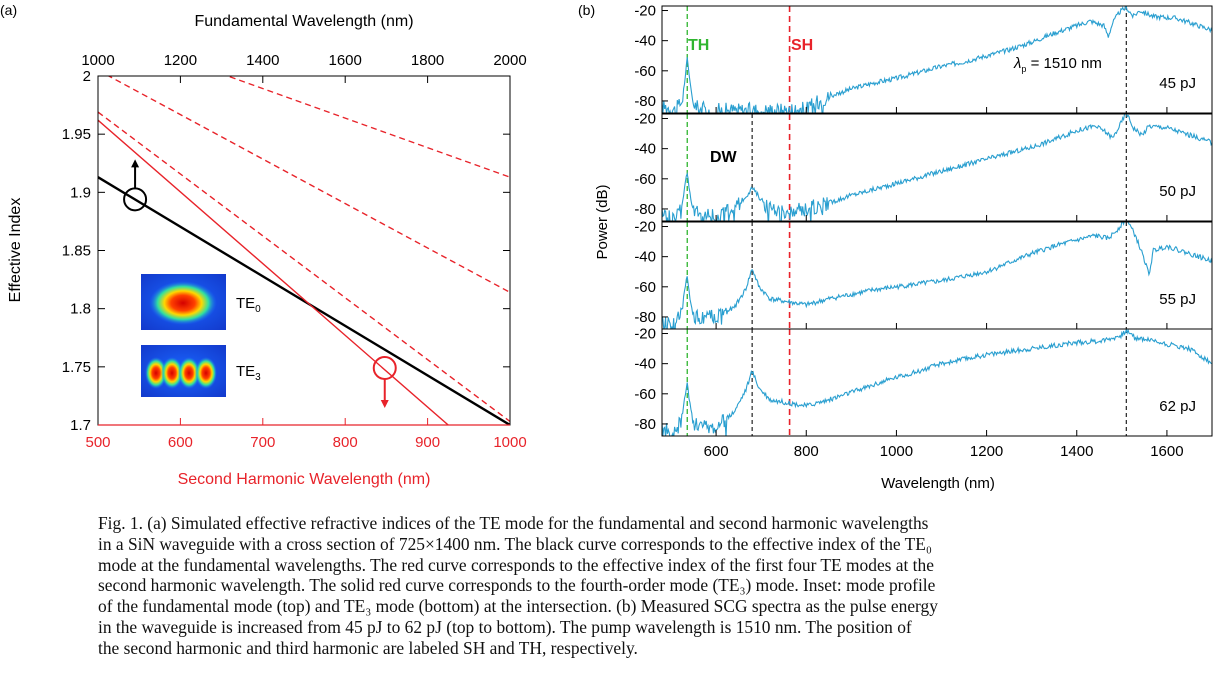  Describe the element at coordinates (806, 451) in the screenshot. I see `x-tick-label: 800` at that location.